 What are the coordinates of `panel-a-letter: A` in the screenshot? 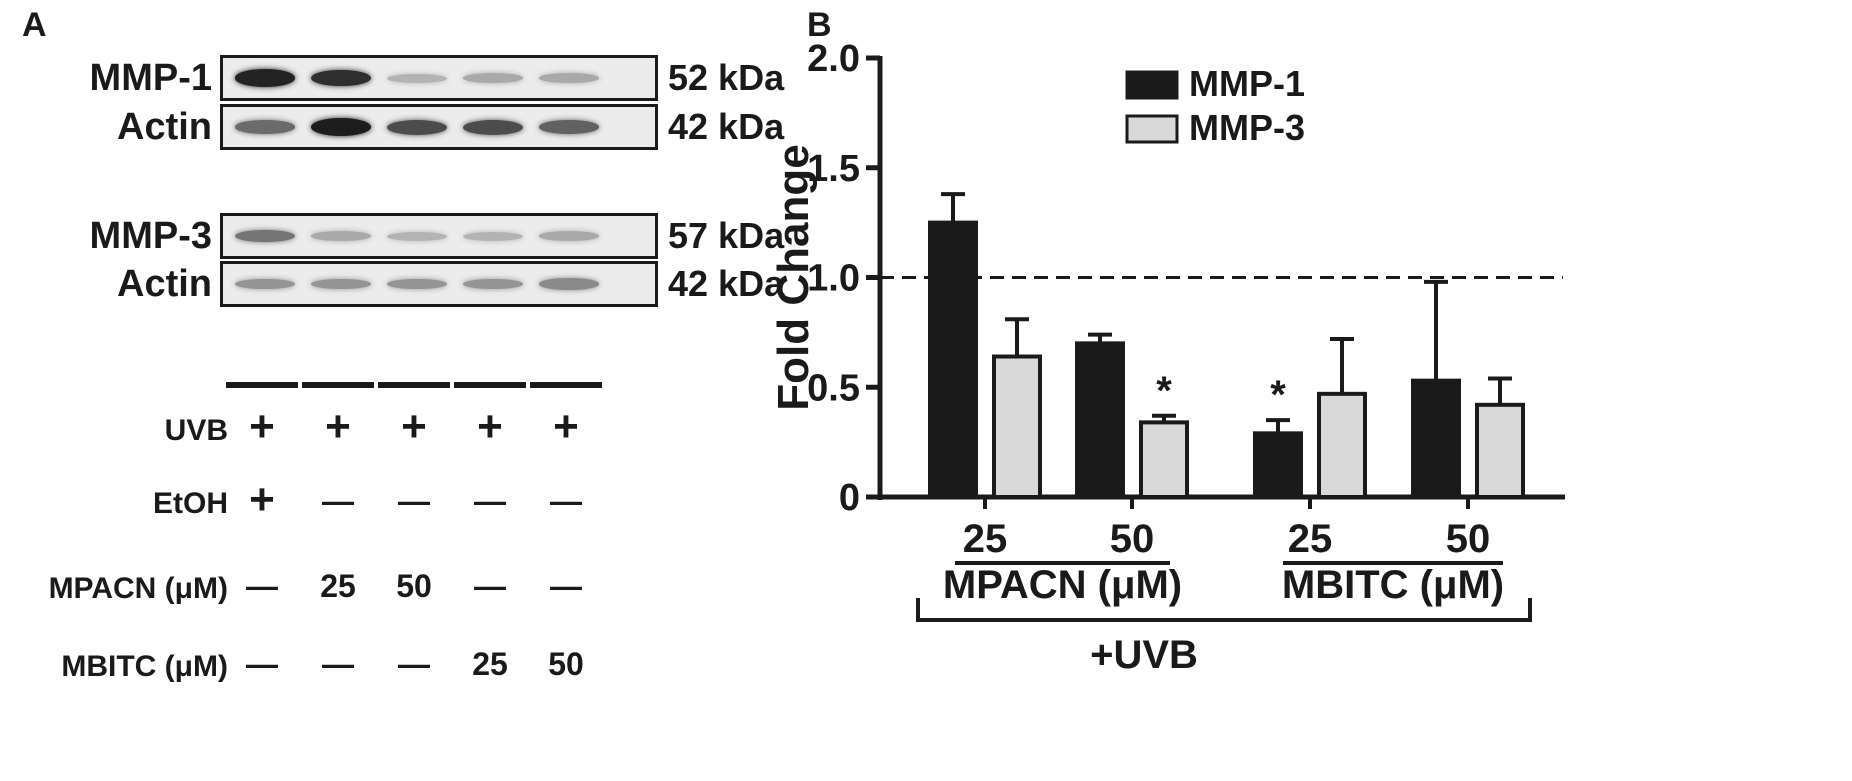 It's located at (34, 25).